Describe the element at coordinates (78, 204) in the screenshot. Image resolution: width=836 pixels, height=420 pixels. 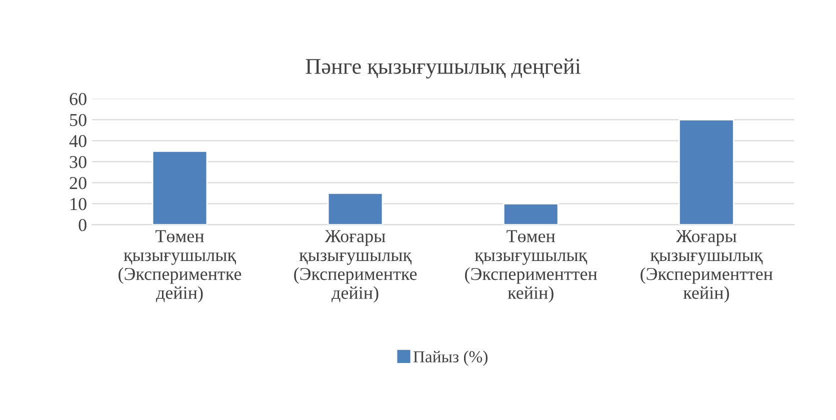
I see `y-tick-label: 10` at that location.